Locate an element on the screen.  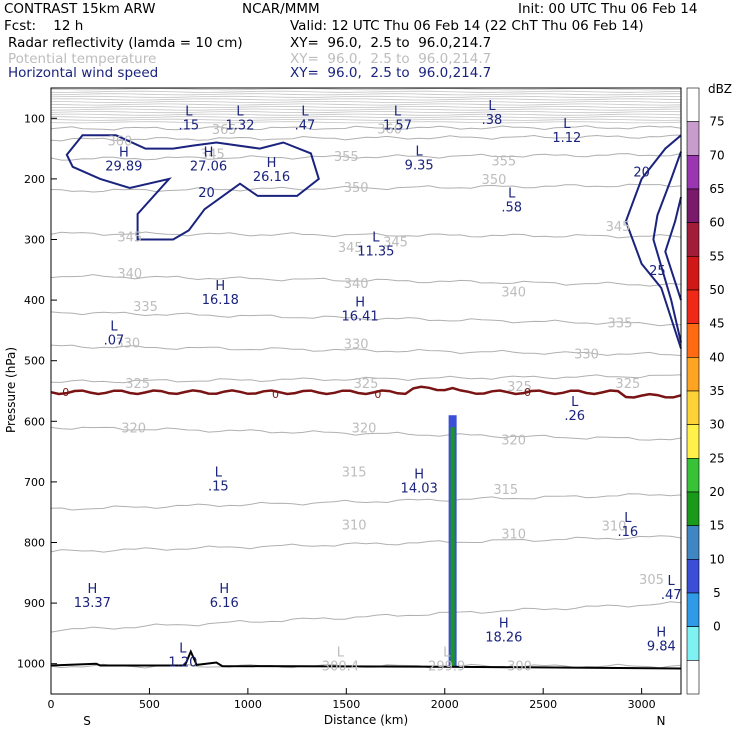
y-tick-label: 200 is located at coordinates (34, 179).